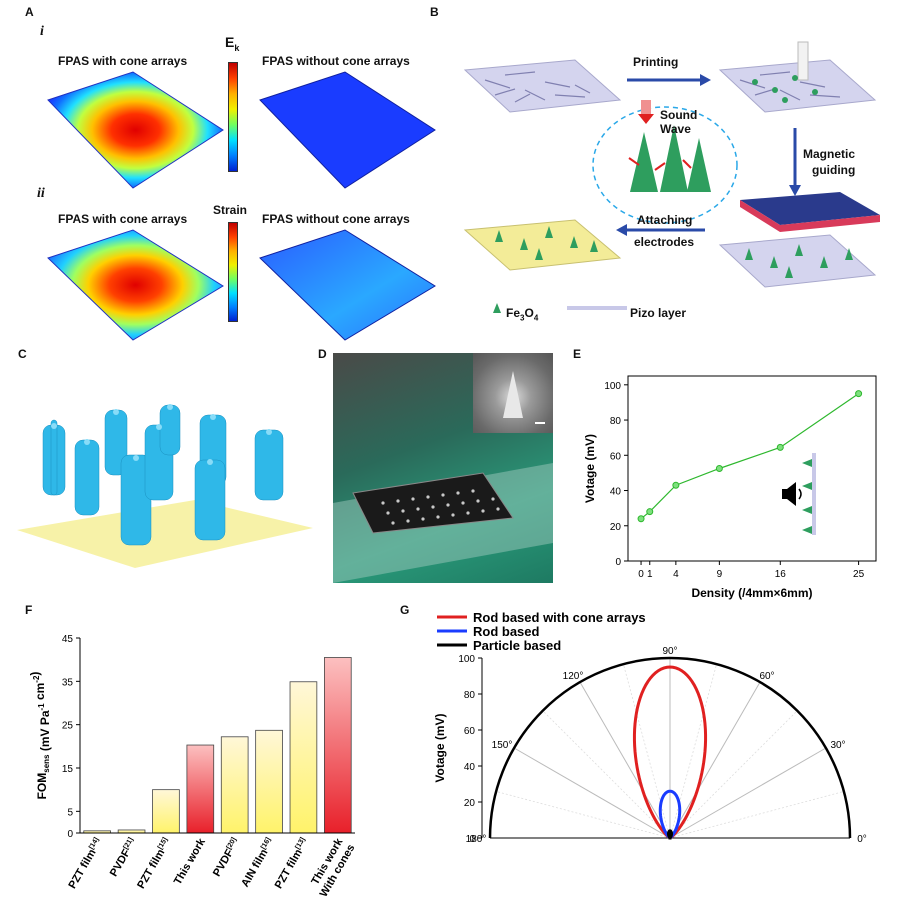 Image resolution: width=899 pixels, height=915 pixels. Describe the element at coordinates (814, 494) in the screenshot. I see `inset-strip` at that location.